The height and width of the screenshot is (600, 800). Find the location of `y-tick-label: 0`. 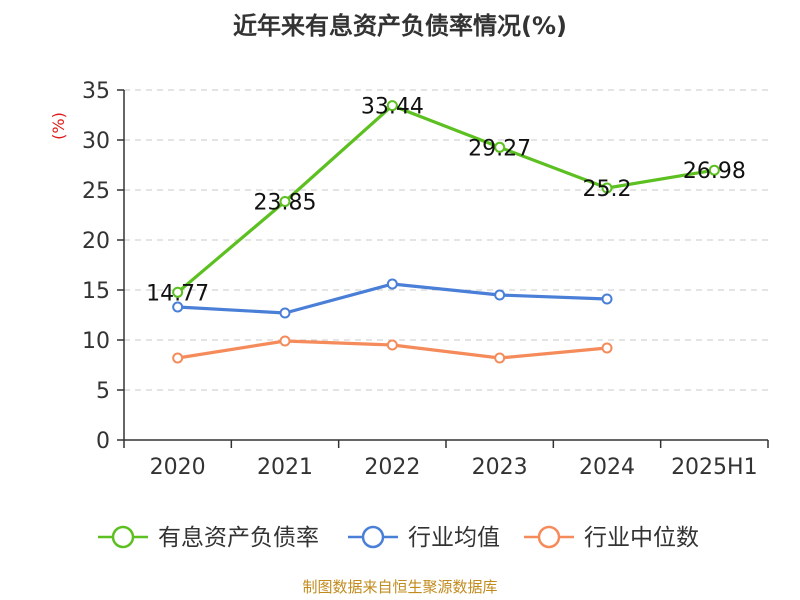

y-tick-label: 0 is located at coordinates (103, 441).